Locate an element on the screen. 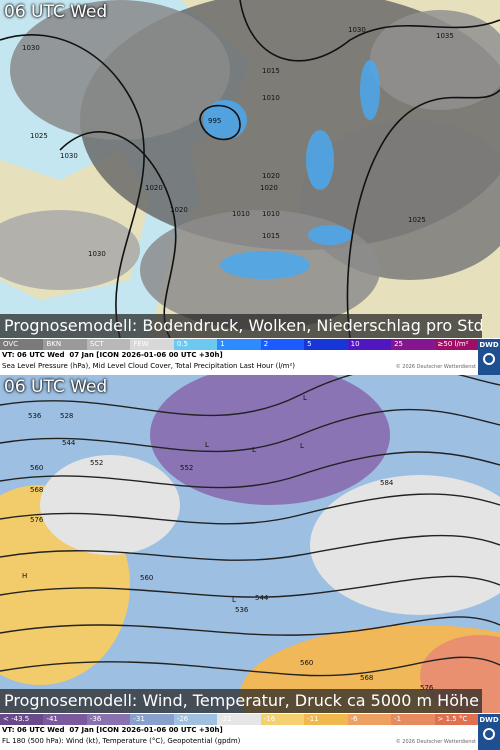  map-label: 1035 is located at coordinates (445, 36).